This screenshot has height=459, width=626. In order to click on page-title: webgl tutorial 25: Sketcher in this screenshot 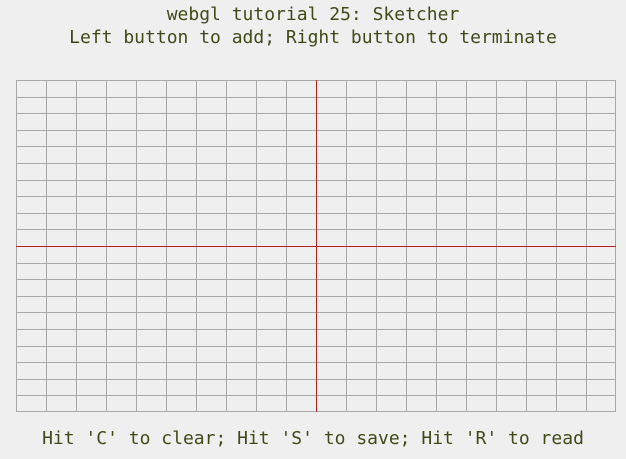, I will do `click(313, 14)`.